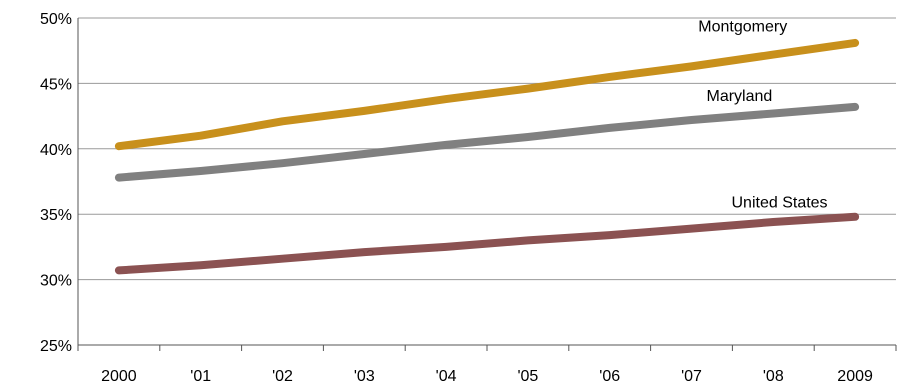 This screenshot has width=899, height=391. What do you see at coordinates (740, 96) in the screenshot?
I see `series-label-maryland: Maryland` at bounding box center [740, 96].